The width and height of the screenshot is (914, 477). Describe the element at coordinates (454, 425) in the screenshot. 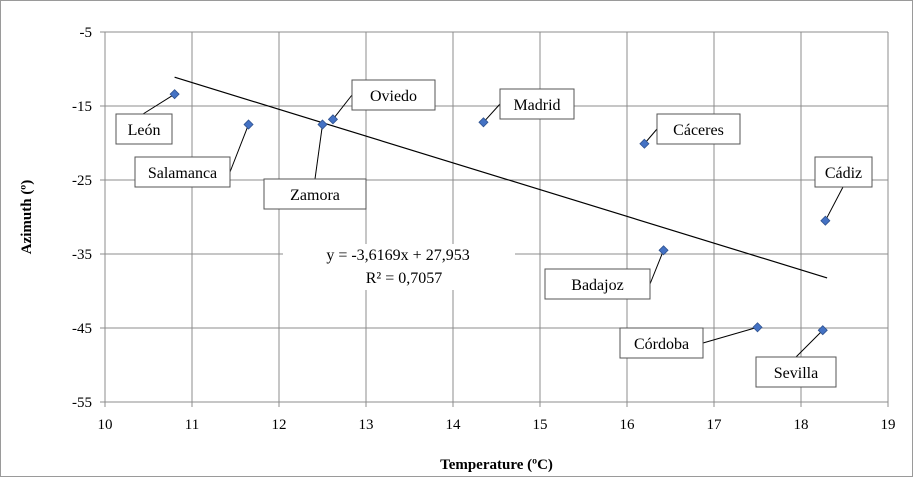

I see `x-tick-label: 14` at that location.